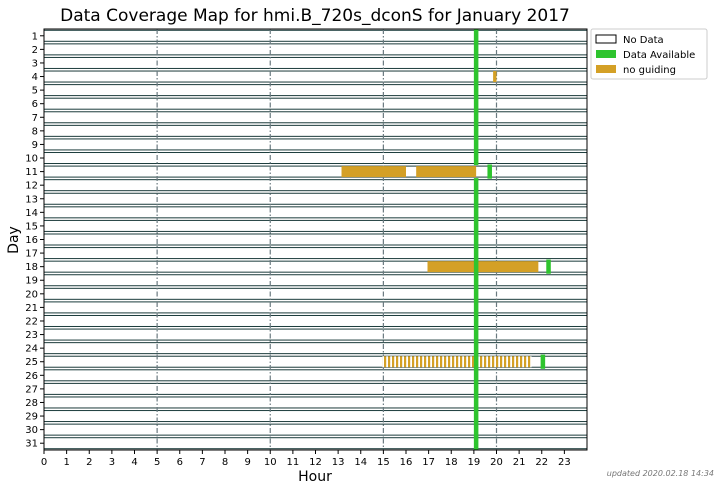  Describe the element at coordinates (476, 429) in the screenshot. I see `interval-day-30-available` at that location.